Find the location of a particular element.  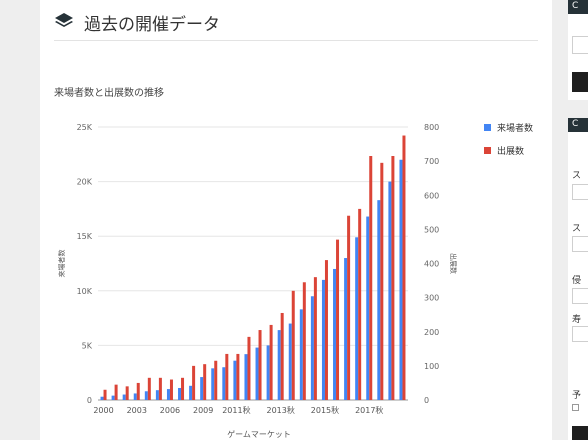

filter-submit-button is located at coordinates (580, 433).